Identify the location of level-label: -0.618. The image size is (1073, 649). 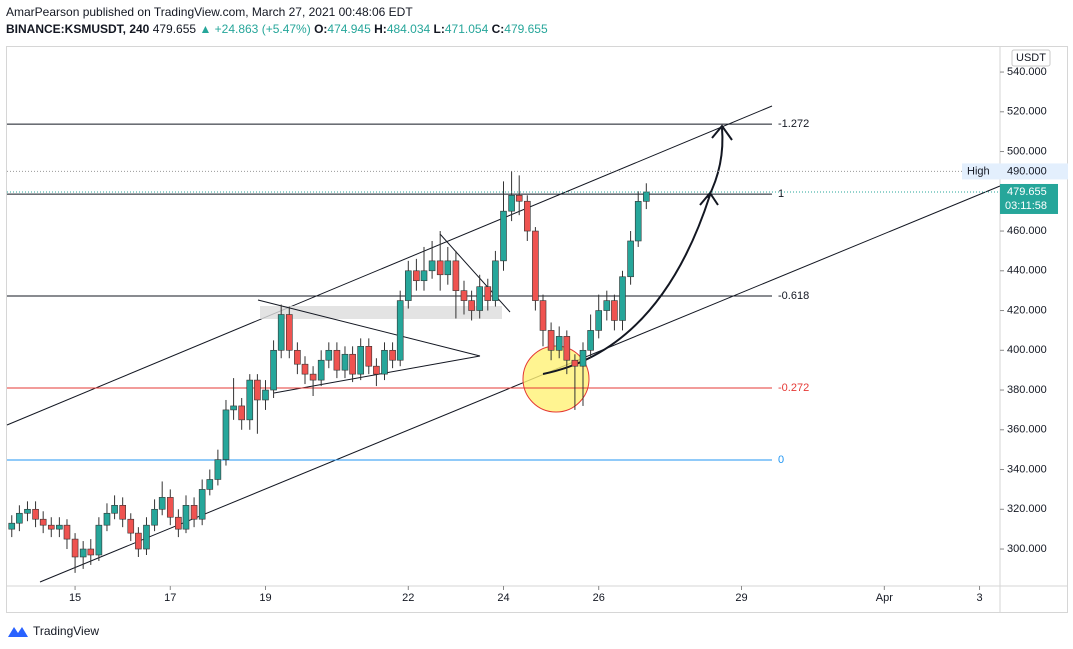
(793, 296).